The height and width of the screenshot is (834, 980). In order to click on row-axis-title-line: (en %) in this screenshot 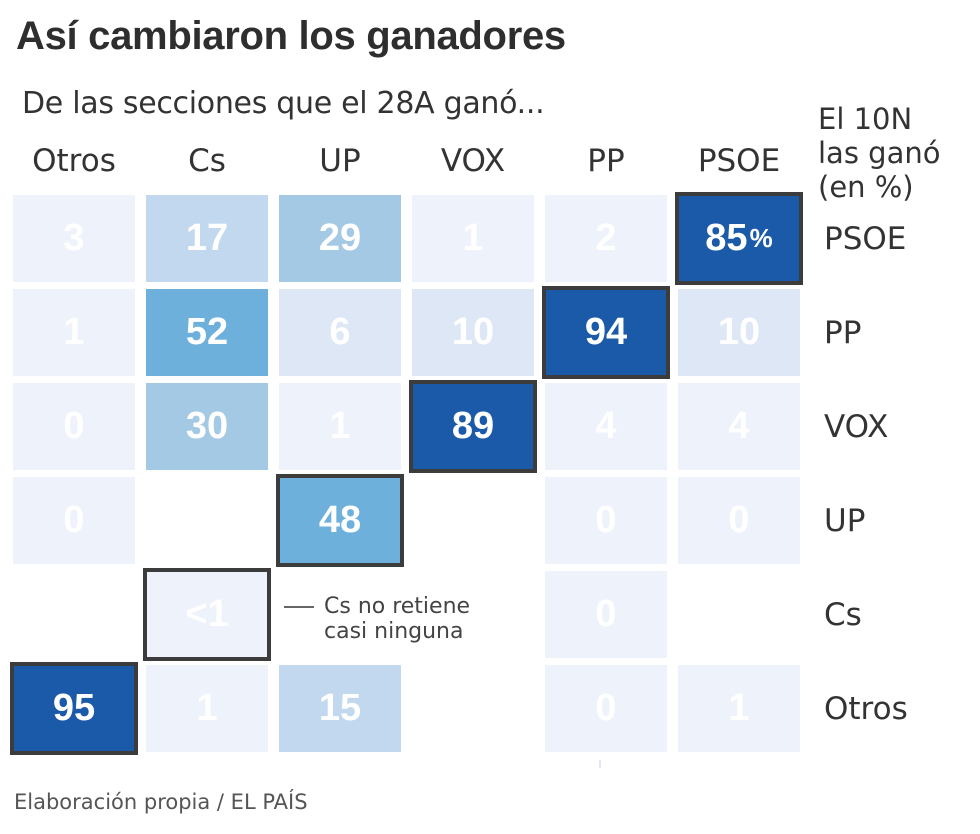, I will do `click(866, 187)`.